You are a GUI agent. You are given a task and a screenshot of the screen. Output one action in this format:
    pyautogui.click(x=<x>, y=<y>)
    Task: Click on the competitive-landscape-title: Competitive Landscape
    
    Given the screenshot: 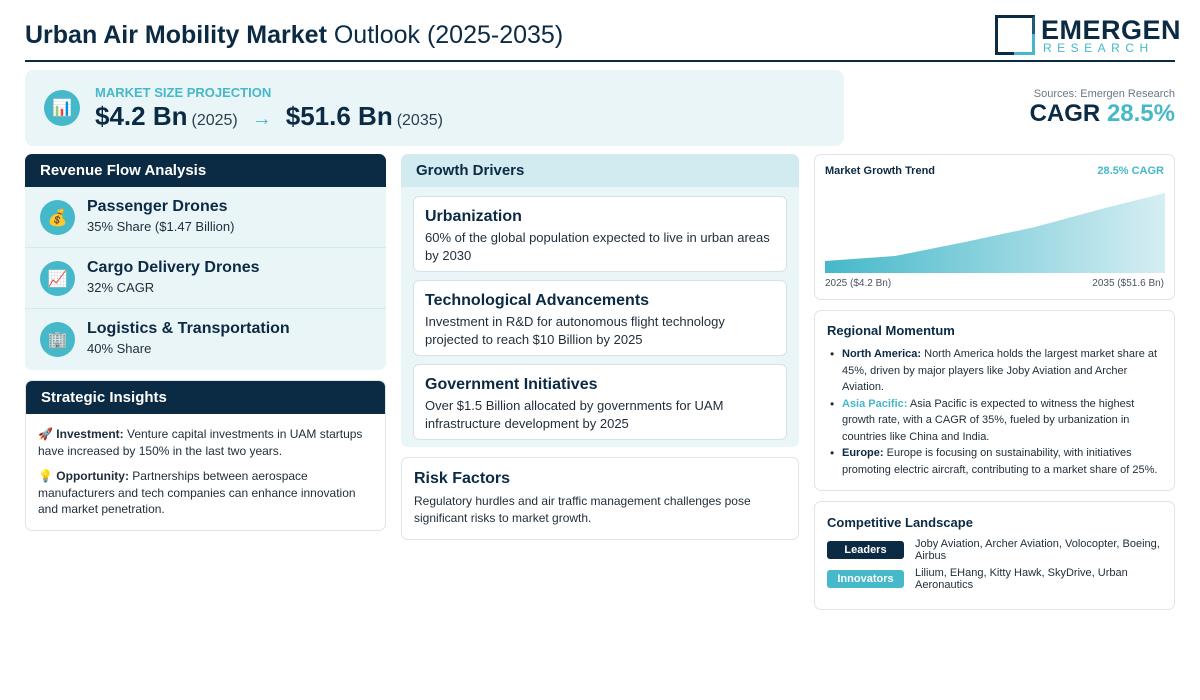 What is the action you would take?
    pyautogui.click(x=900, y=522)
    